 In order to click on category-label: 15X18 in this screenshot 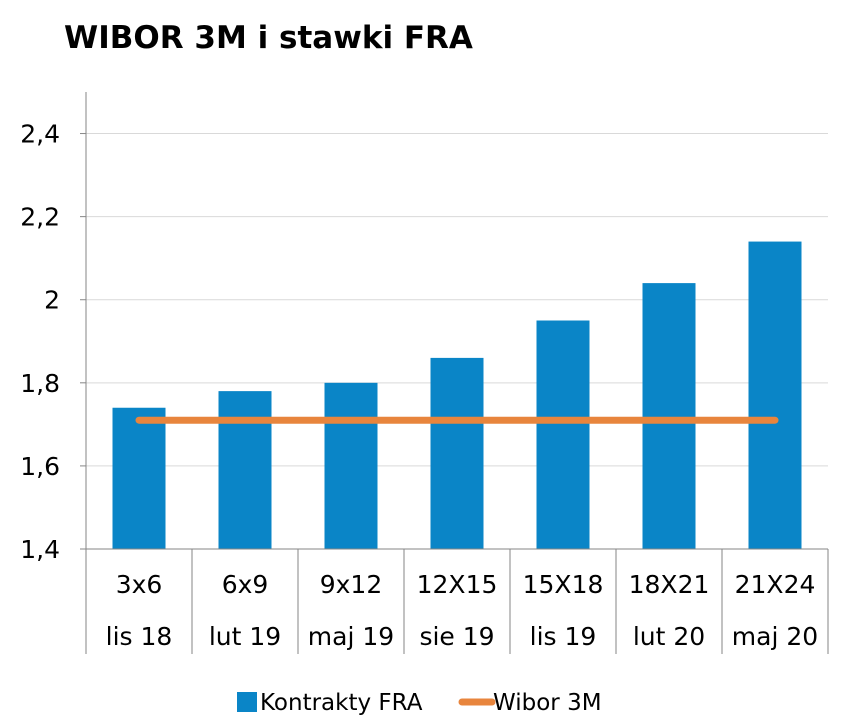, I will do `click(563, 584)`.